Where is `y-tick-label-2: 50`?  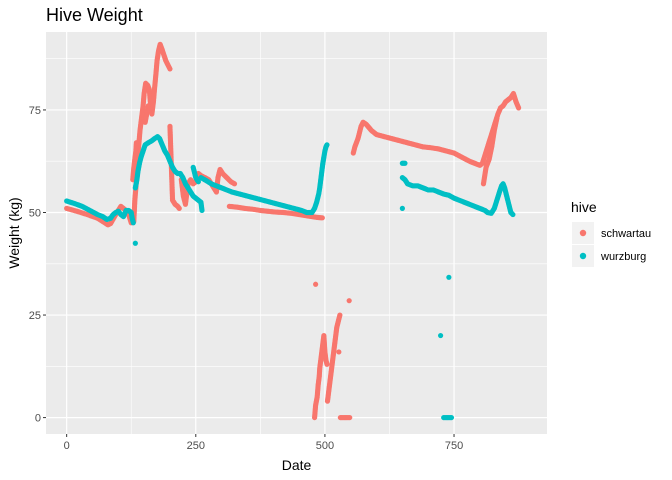
y-tick-label-2: 50 is located at coordinates (35, 213).